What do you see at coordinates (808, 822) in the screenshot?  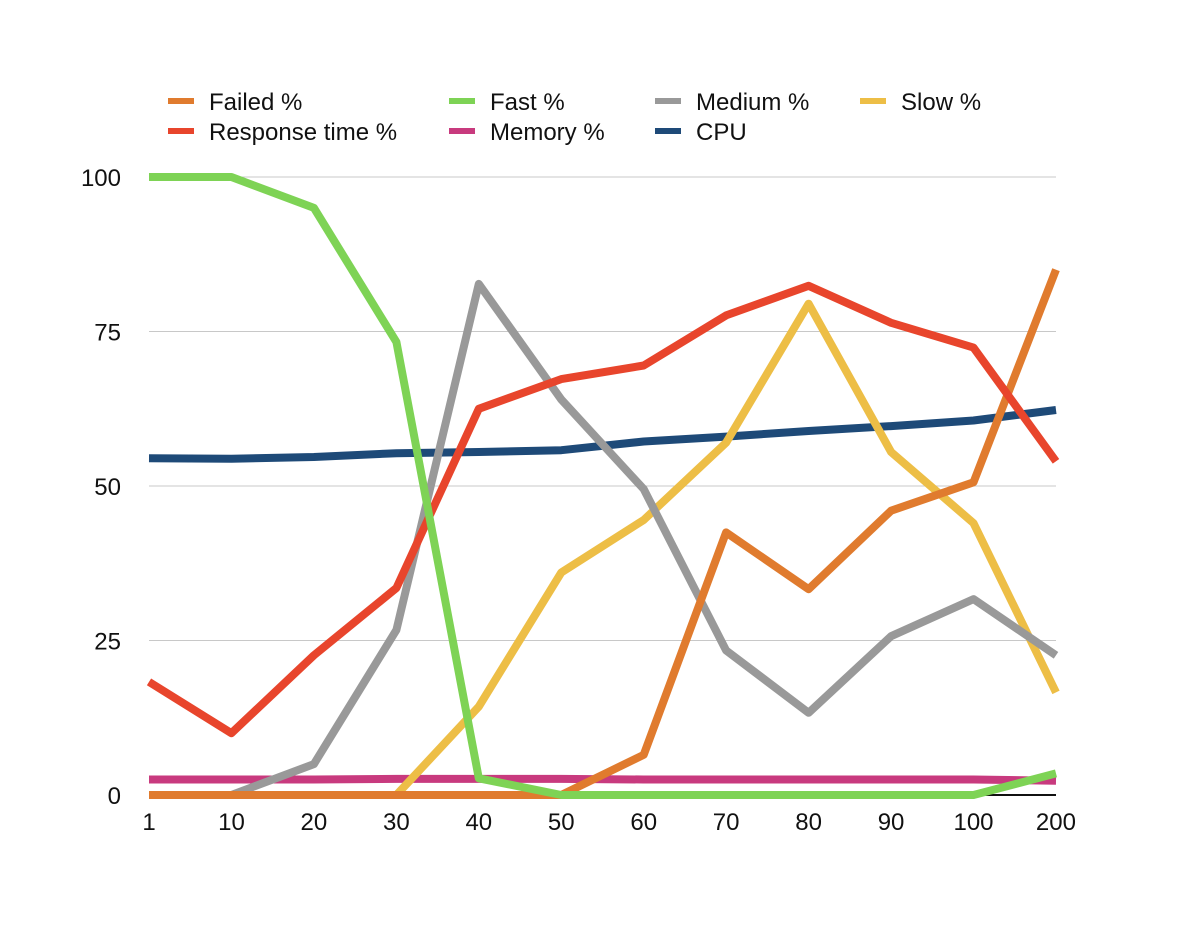 I see `x-tick-label: 80` at bounding box center [808, 822].